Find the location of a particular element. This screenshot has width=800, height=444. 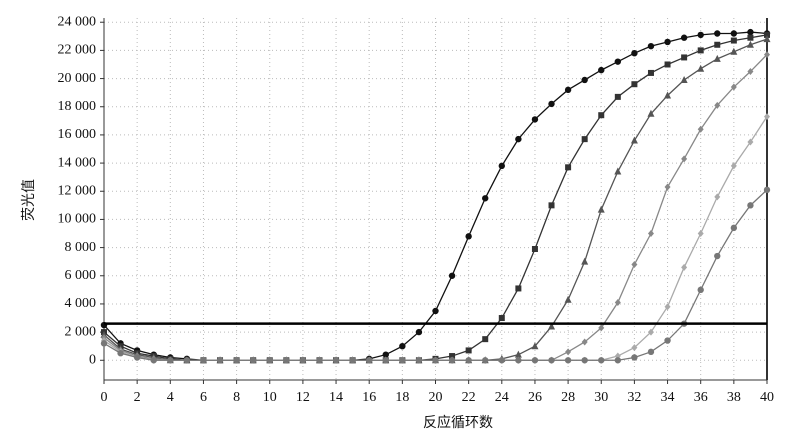

x-tick-label: 36 is located at coordinates (701, 397).